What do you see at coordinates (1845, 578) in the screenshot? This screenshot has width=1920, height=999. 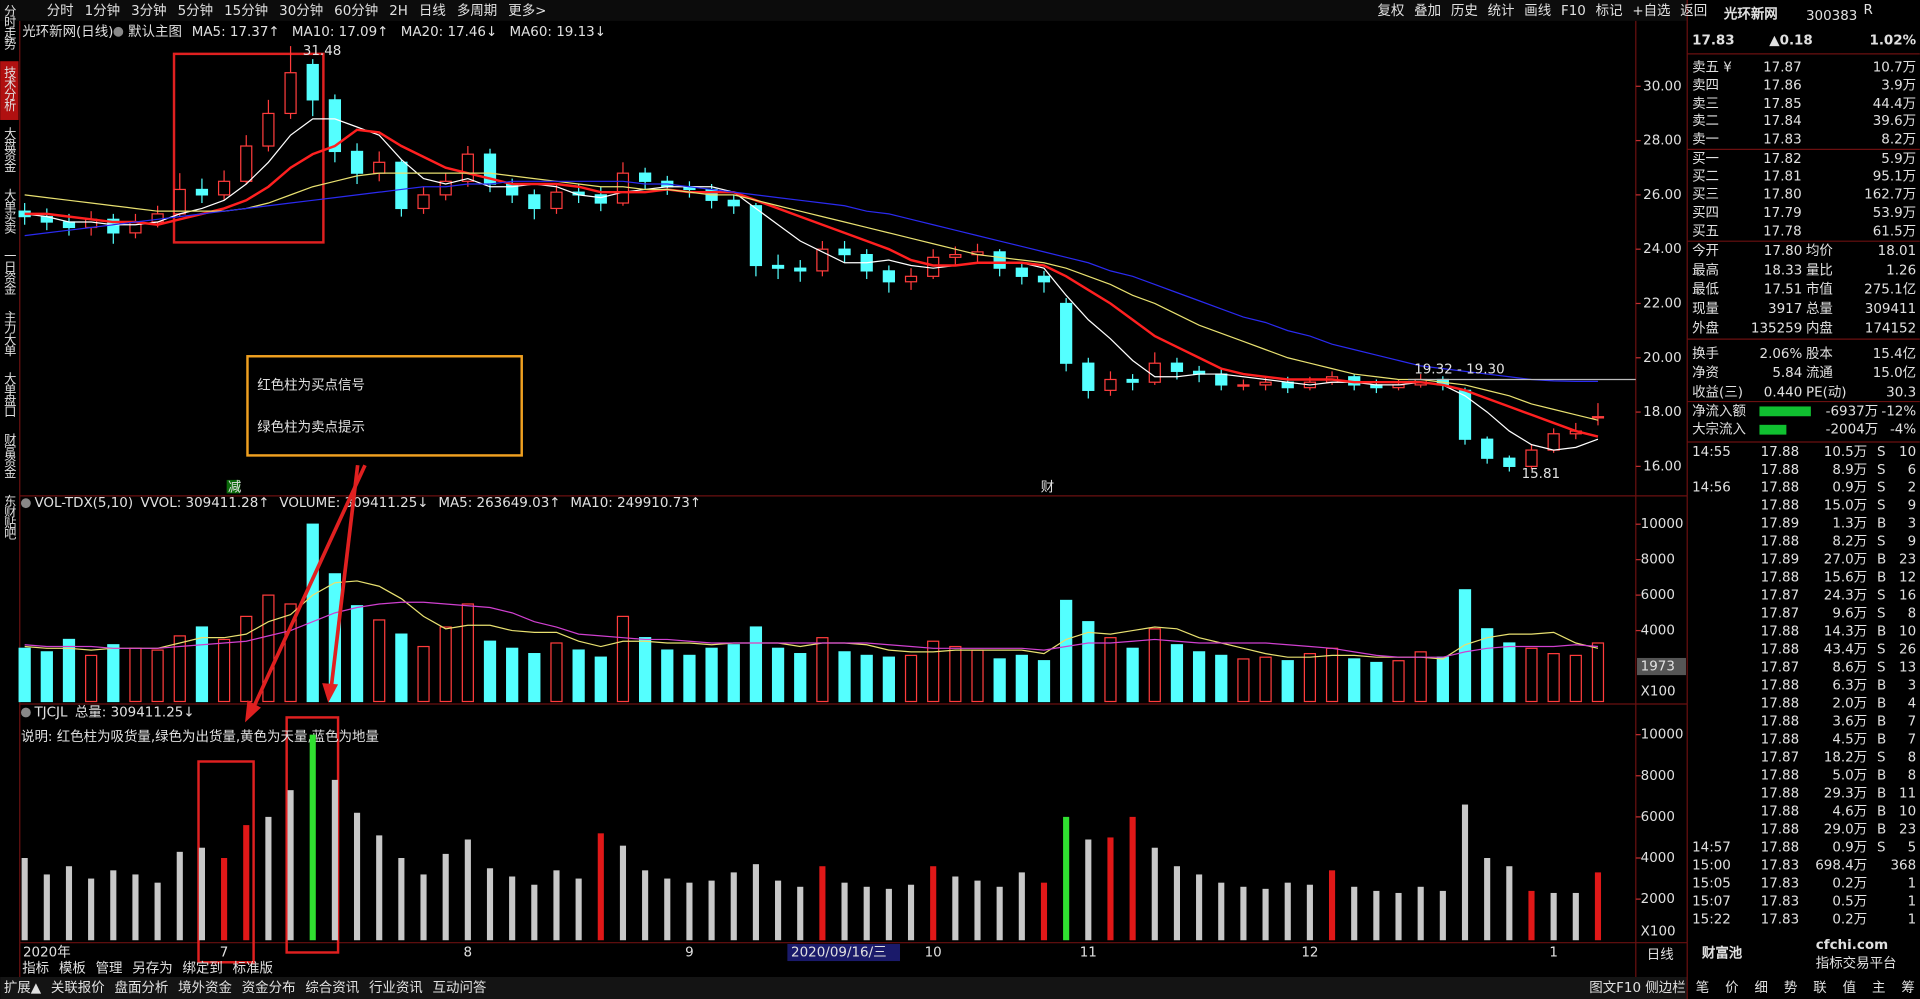 I see `trade-volume: 15.6万` at bounding box center [1845, 578].